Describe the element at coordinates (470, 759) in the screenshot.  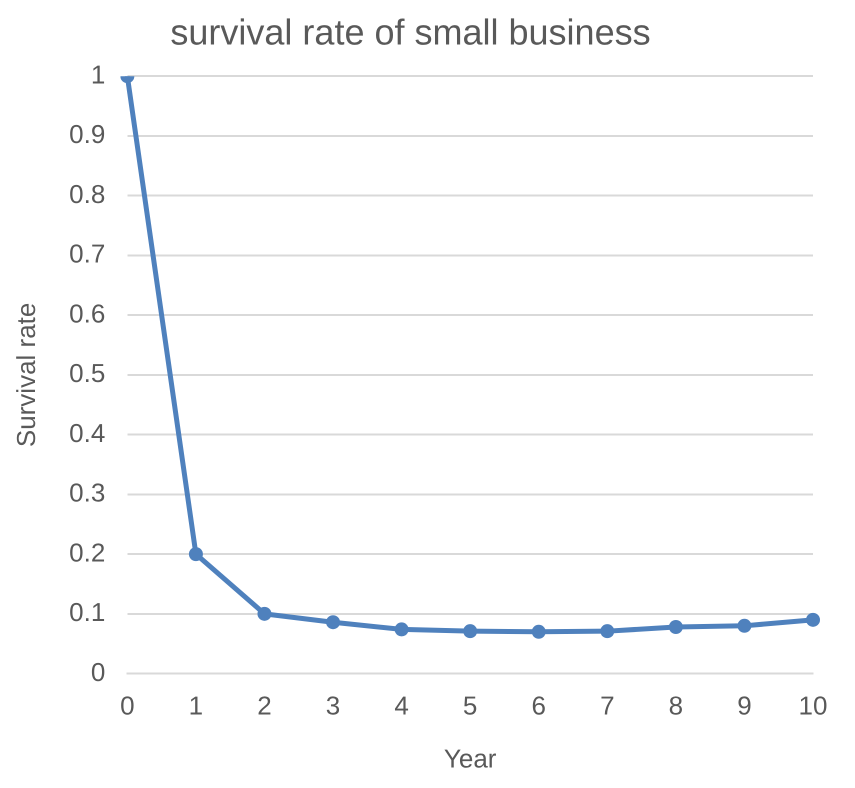
I see `x-axis-title: Year` at that location.